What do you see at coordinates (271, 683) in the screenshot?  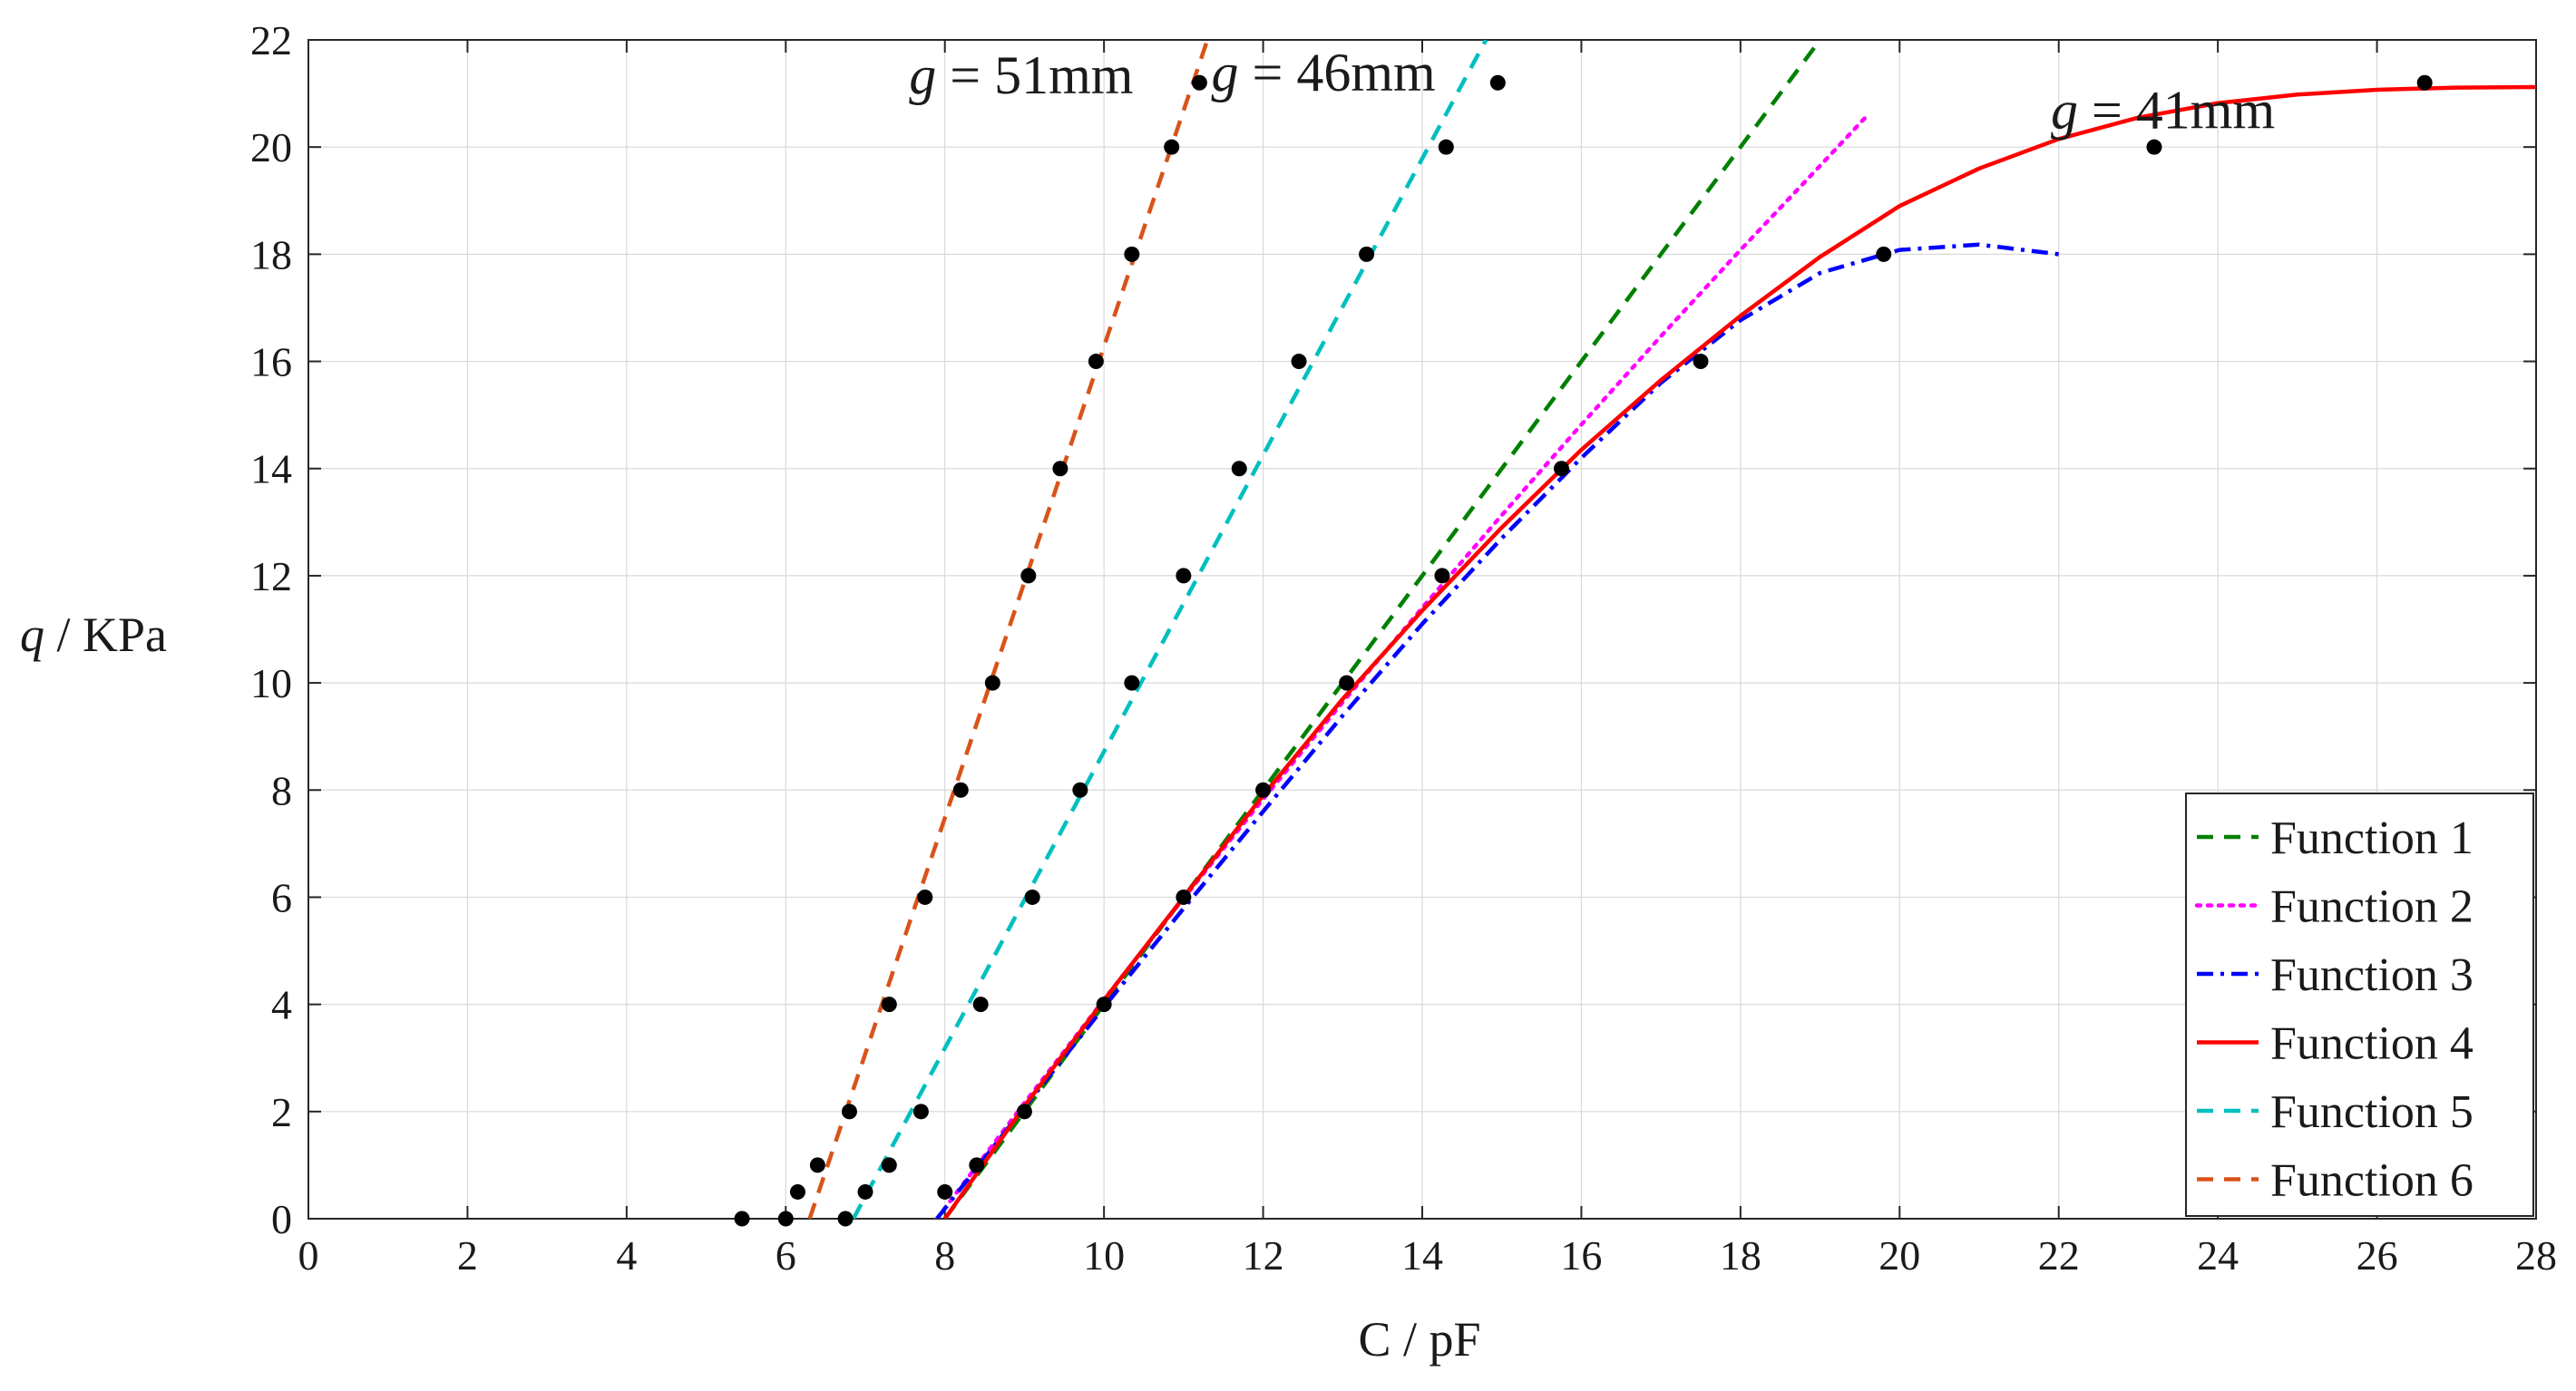 I see `y-tick-label: 10` at bounding box center [271, 683].